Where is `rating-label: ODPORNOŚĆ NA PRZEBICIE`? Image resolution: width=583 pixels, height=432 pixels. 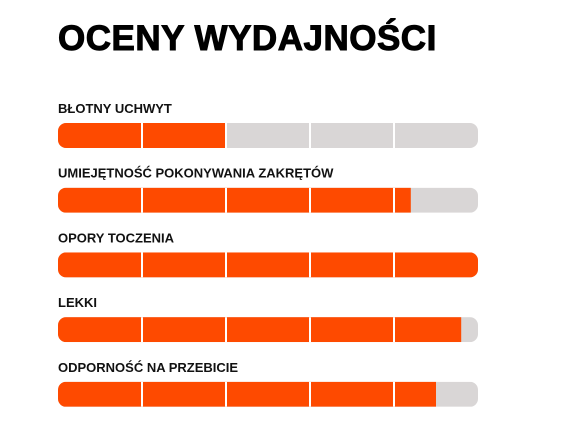 rating-label: ODPORNOŚĆ NA PRZEBICIE is located at coordinates (148, 367).